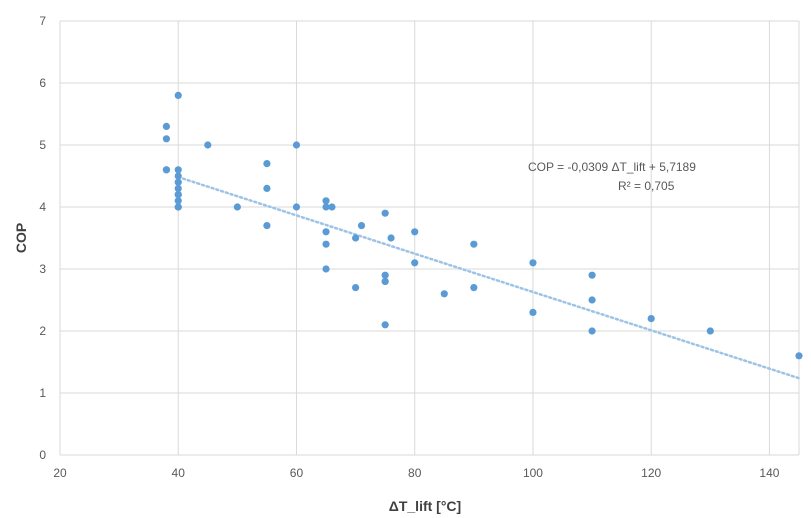 This screenshot has height=518, width=811. I want to click on x-tick-label-0: 20, so click(60, 473).